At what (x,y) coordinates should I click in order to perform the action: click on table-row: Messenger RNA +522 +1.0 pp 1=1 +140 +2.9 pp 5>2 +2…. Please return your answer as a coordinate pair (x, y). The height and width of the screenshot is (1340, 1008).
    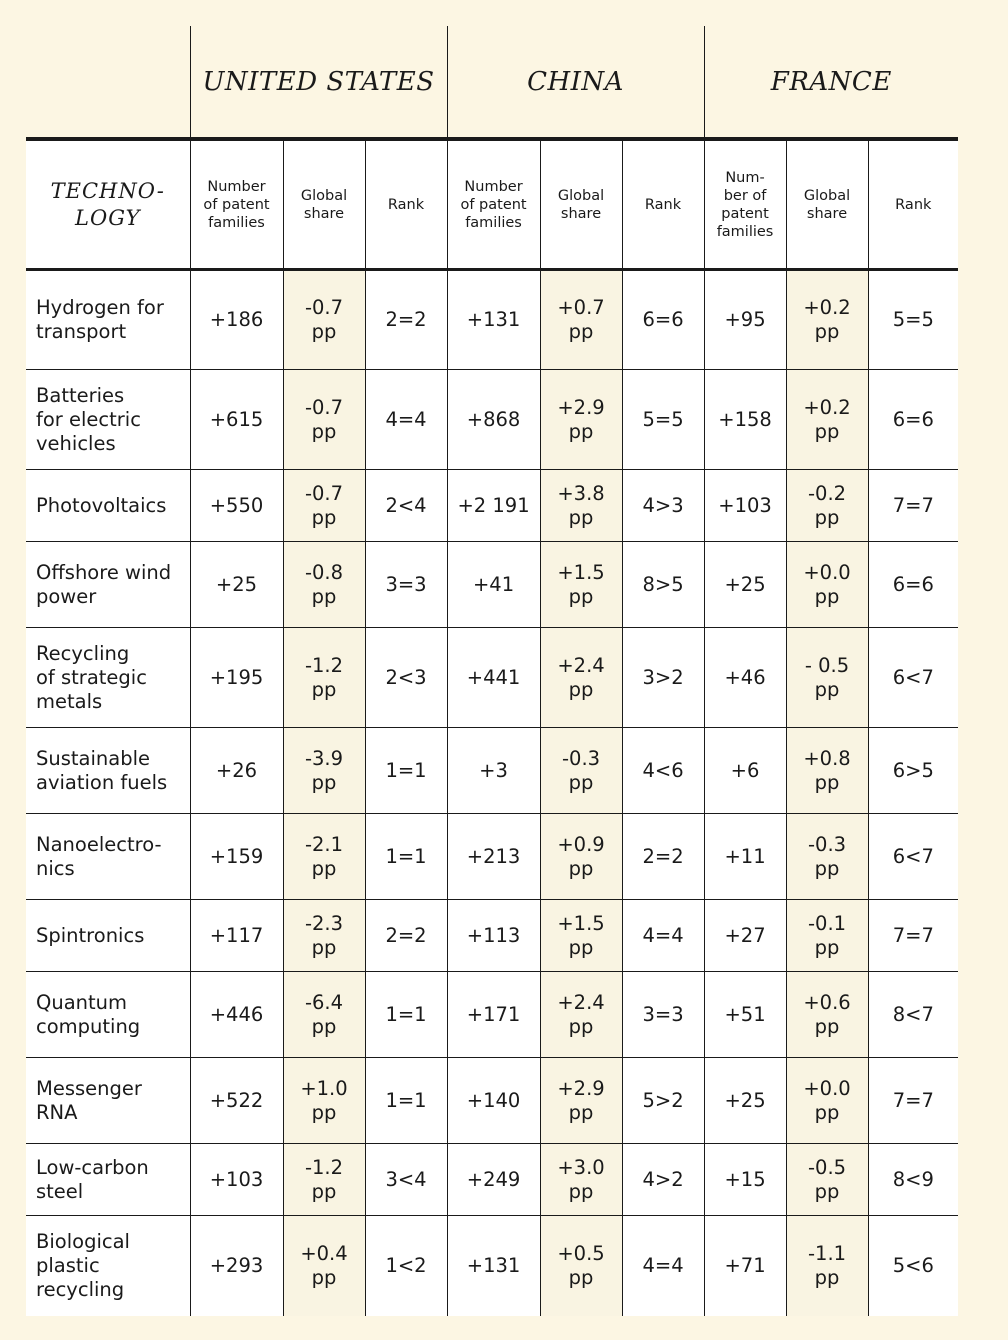
    Looking at the image, I should click on (492, 1100).